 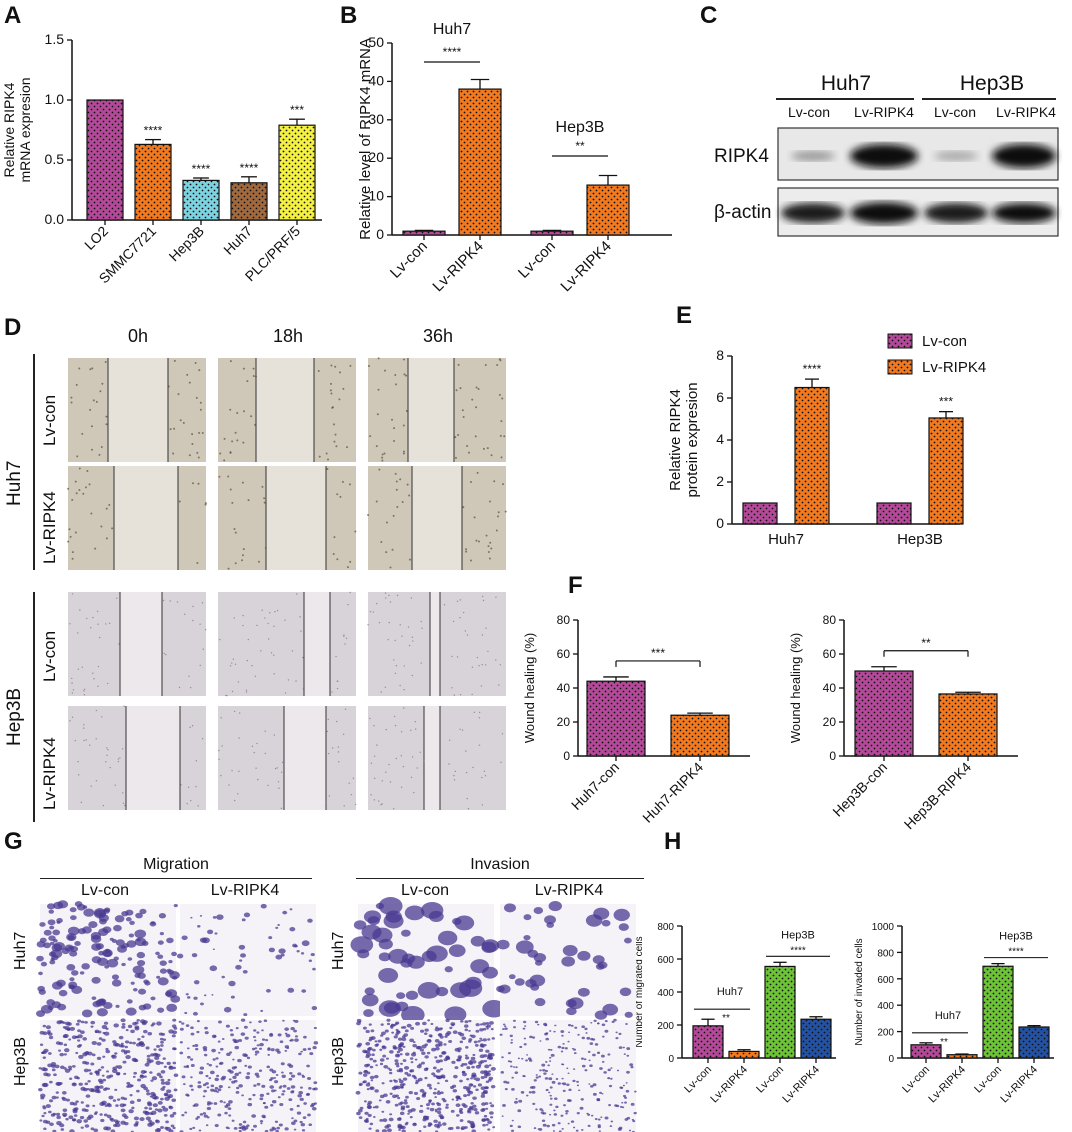 I want to click on significance-label: **, so click(x=580, y=146).